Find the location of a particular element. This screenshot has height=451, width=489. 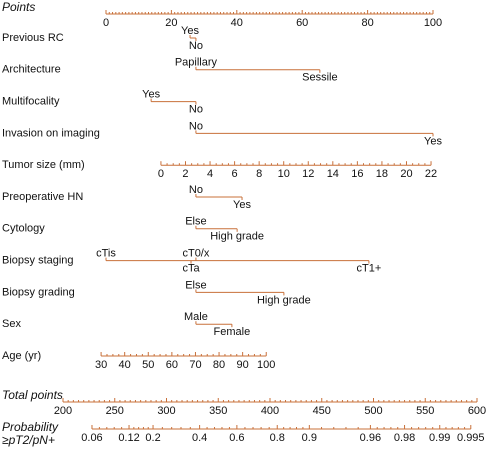

tick-label: 350 is located at coordinates (218, 411).